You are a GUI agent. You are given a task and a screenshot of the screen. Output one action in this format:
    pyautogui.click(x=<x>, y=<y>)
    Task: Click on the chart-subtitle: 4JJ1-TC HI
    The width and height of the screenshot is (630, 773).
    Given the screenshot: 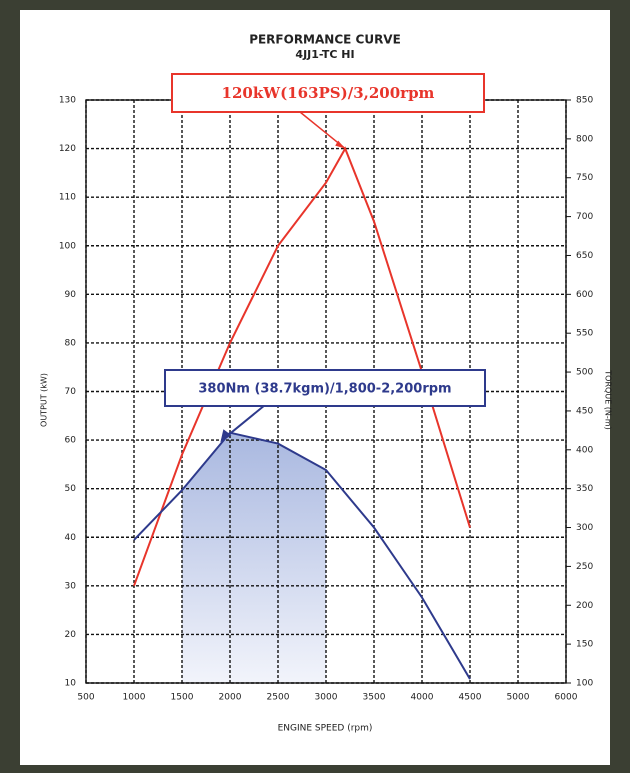 What is the action you would take?
    pyautogui.click(x=324, y=54)
    